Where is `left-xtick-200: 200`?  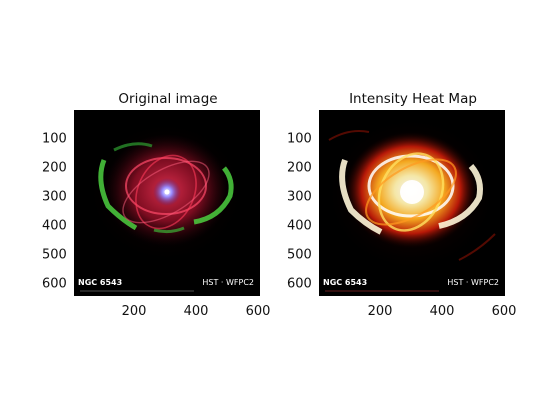 left-xtick-200: 200 is located at coordinates (134, 311).